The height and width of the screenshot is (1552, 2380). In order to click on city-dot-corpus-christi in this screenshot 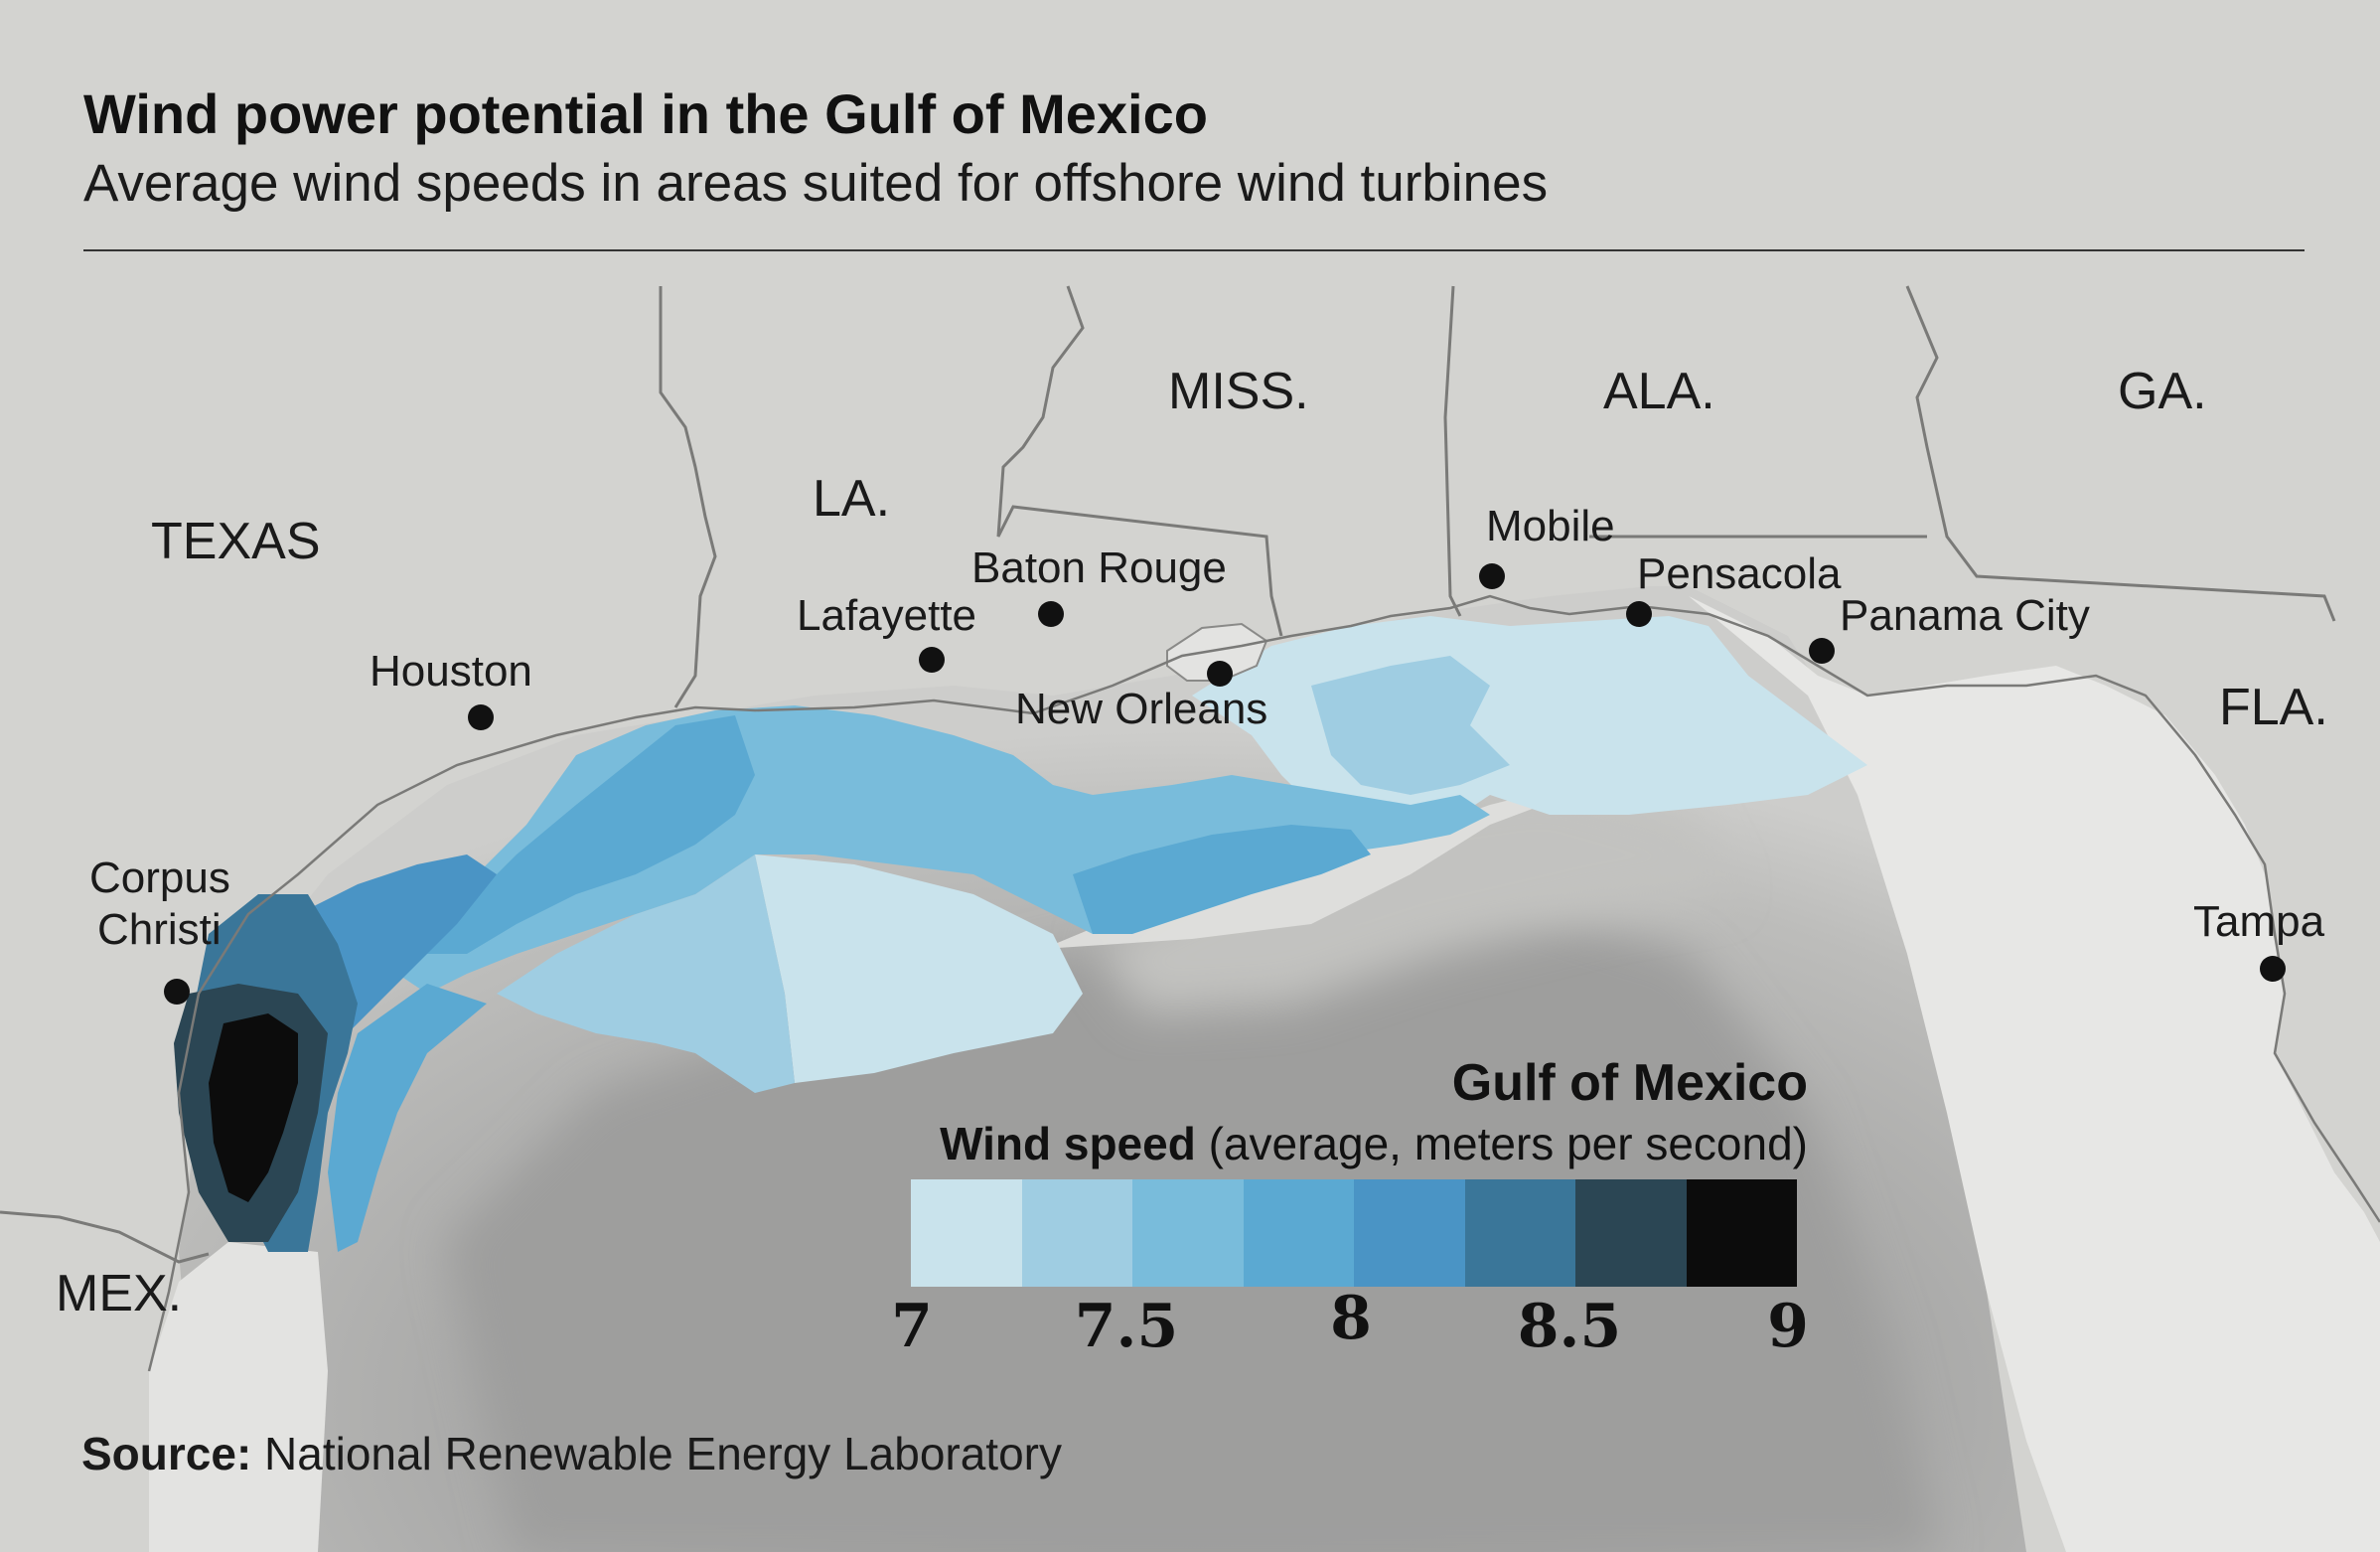, I will do `click(177, 992)`.